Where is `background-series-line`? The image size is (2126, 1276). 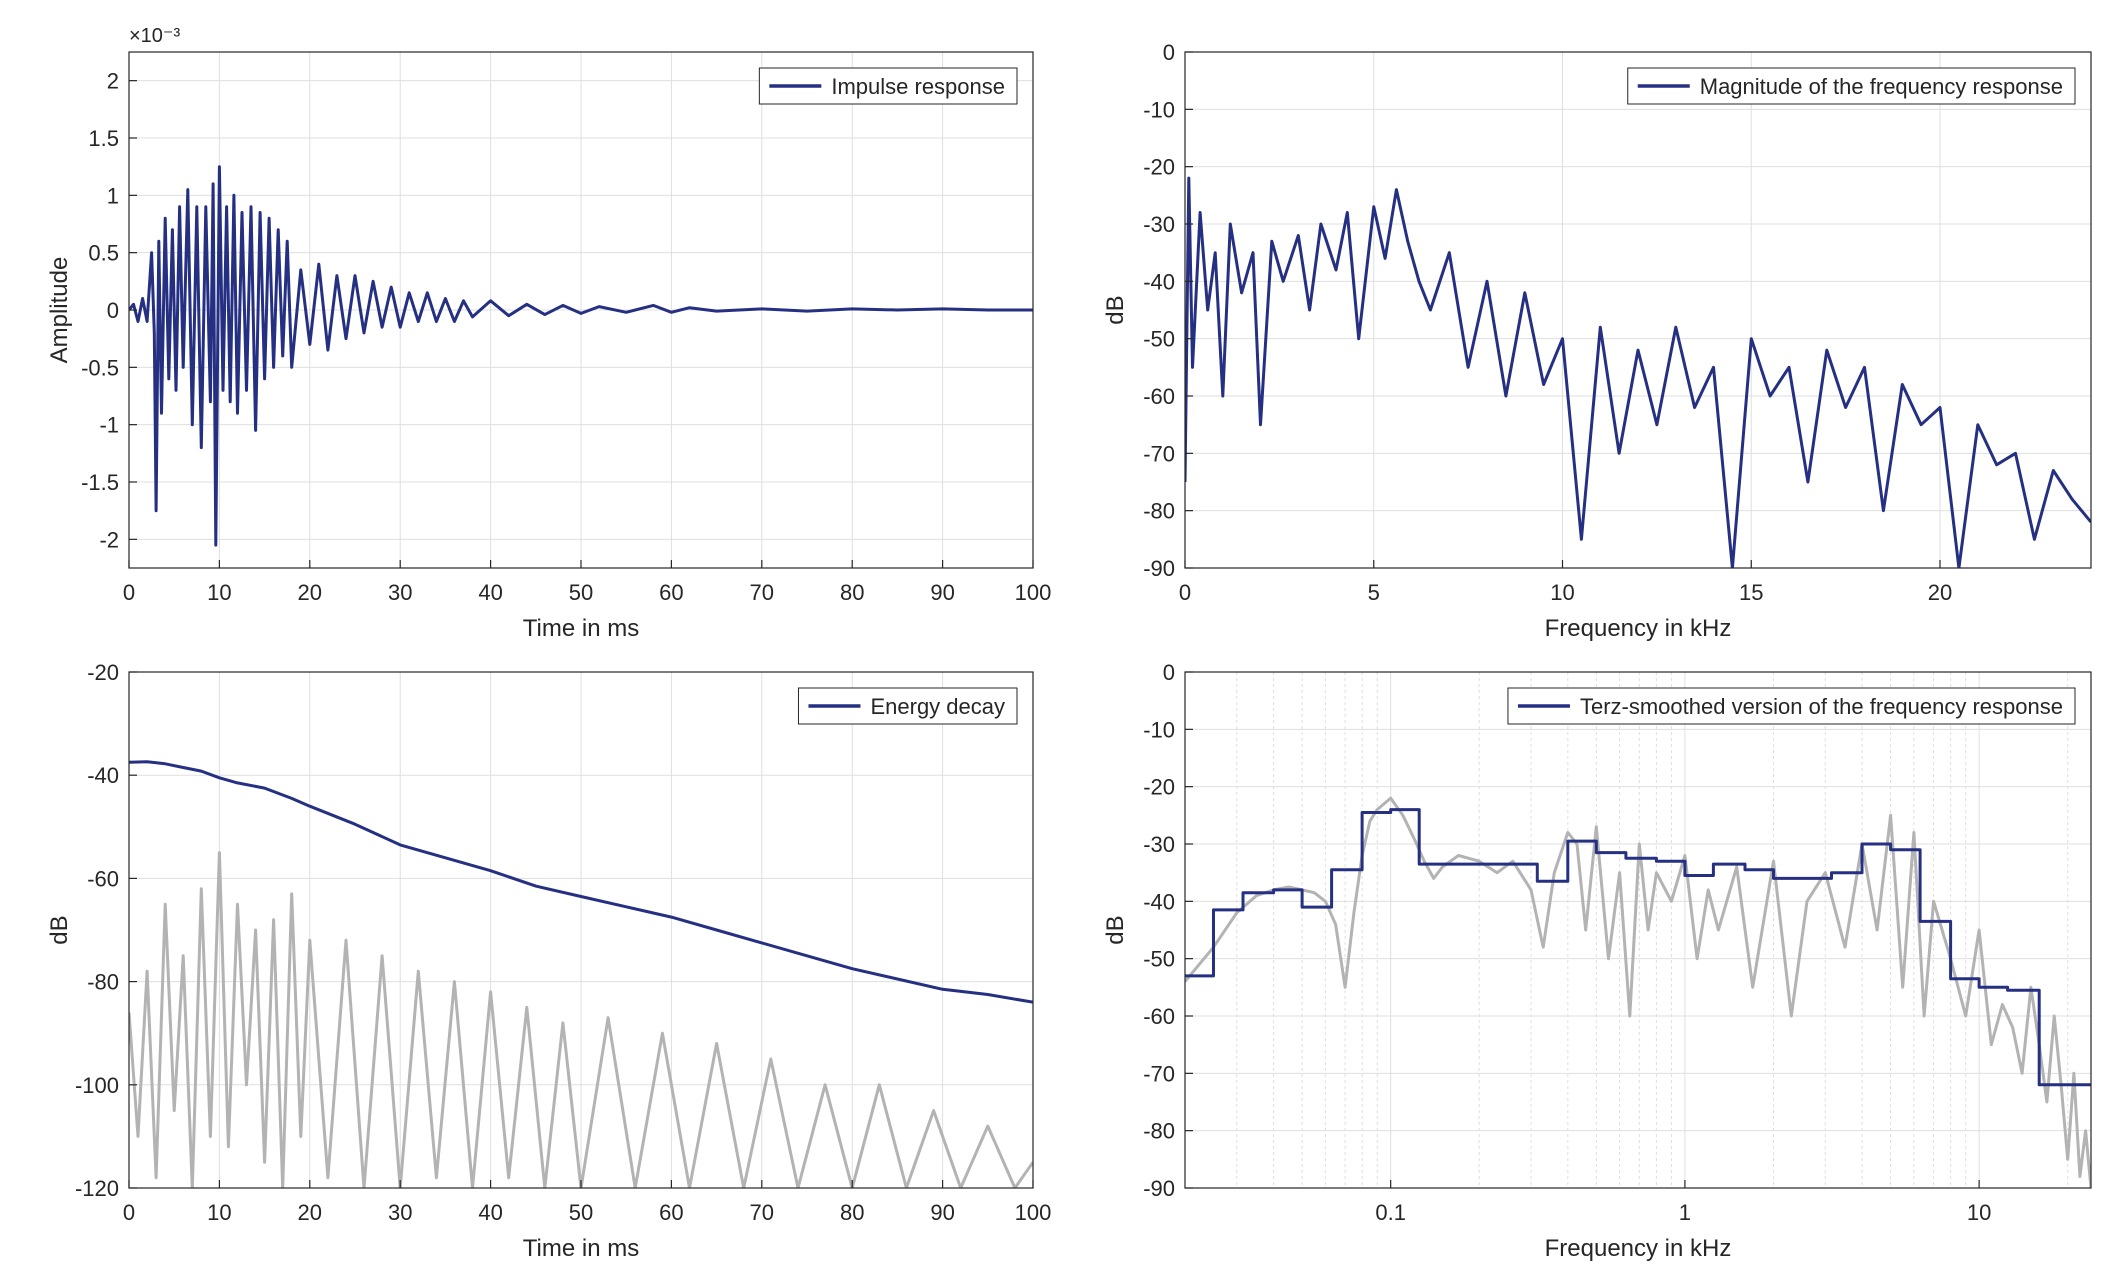
background-series-line is located at coordinates (581, 1019).